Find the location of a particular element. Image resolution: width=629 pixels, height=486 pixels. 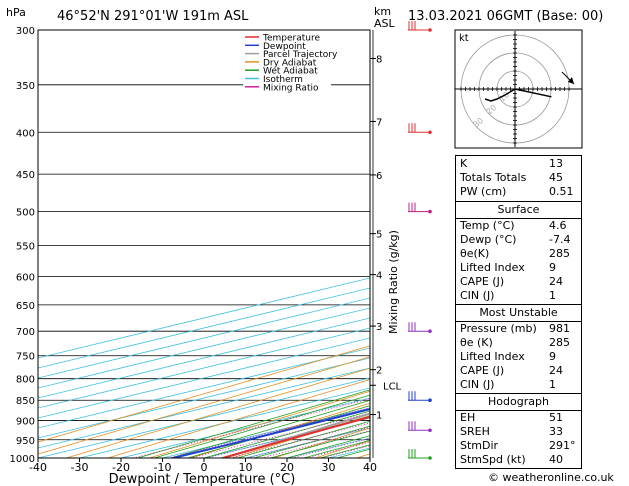

km-axis-label: km is located at coordinates (382, 11).